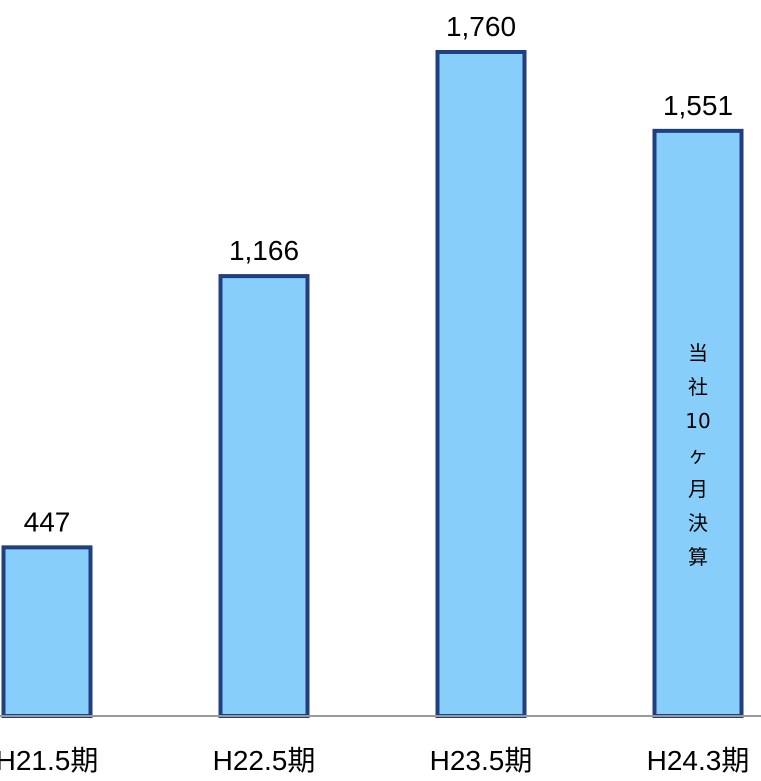 Image resolution: width=761 pixels, height=781 pixels. Describe the element at coordinates (49, 760) in the screenshot. I see `category-label-1: H21.5期` at that location.